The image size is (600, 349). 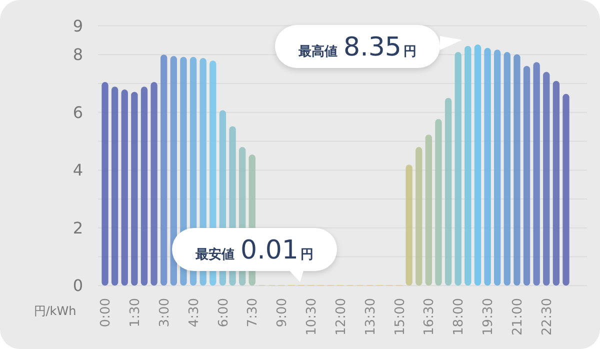 What do you see at coordinates (253, 313) in the screenshot?
I see `x-tick-label: 7:30` at bounding box center [253, 313].